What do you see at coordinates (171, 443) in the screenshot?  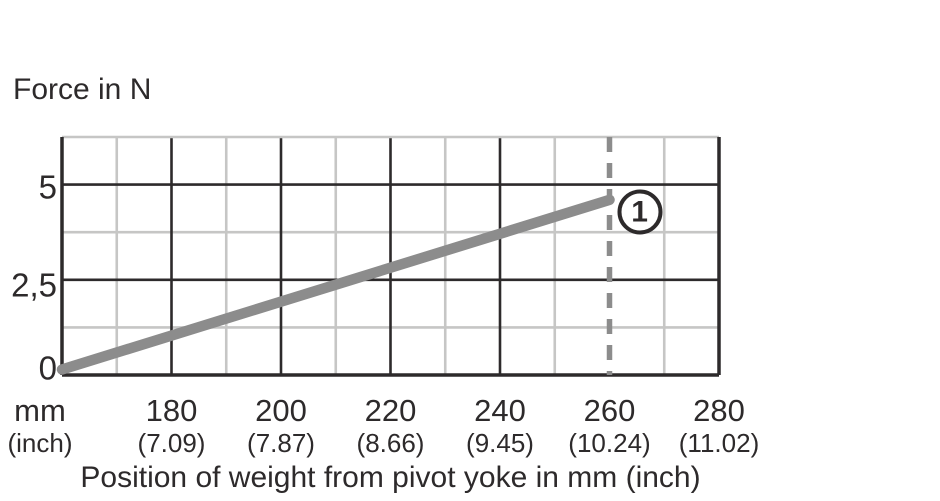 I see `x-tick-inch-label: (7.09)` at bounding box center [171, 443].